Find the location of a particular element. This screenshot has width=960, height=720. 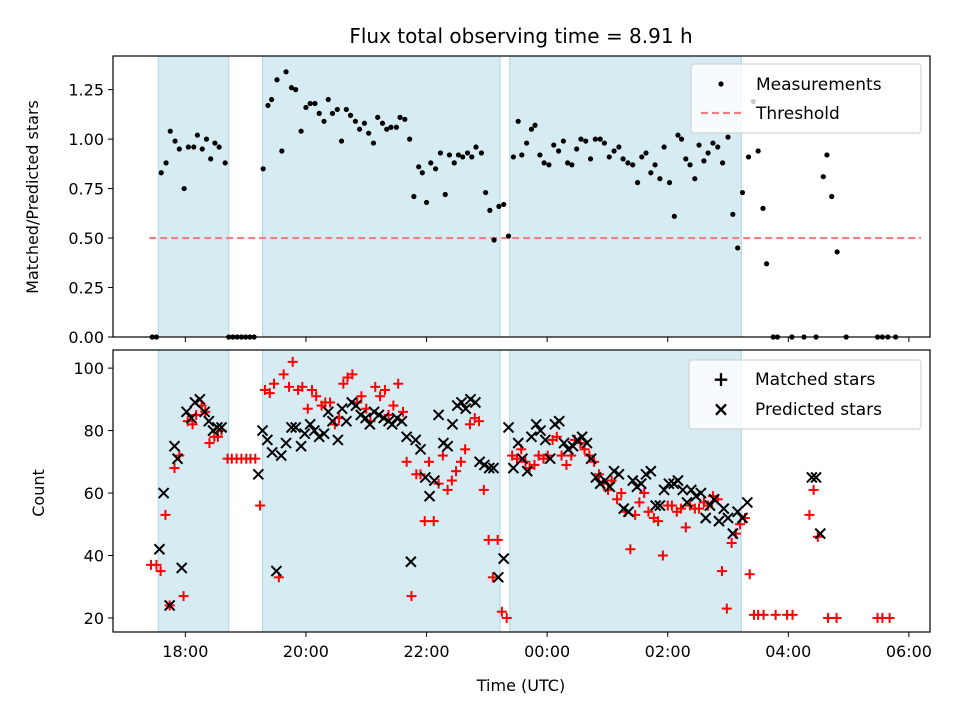

y-axis-label-ratio: Matched/Predicted stars is located at coordinates (32, 197).